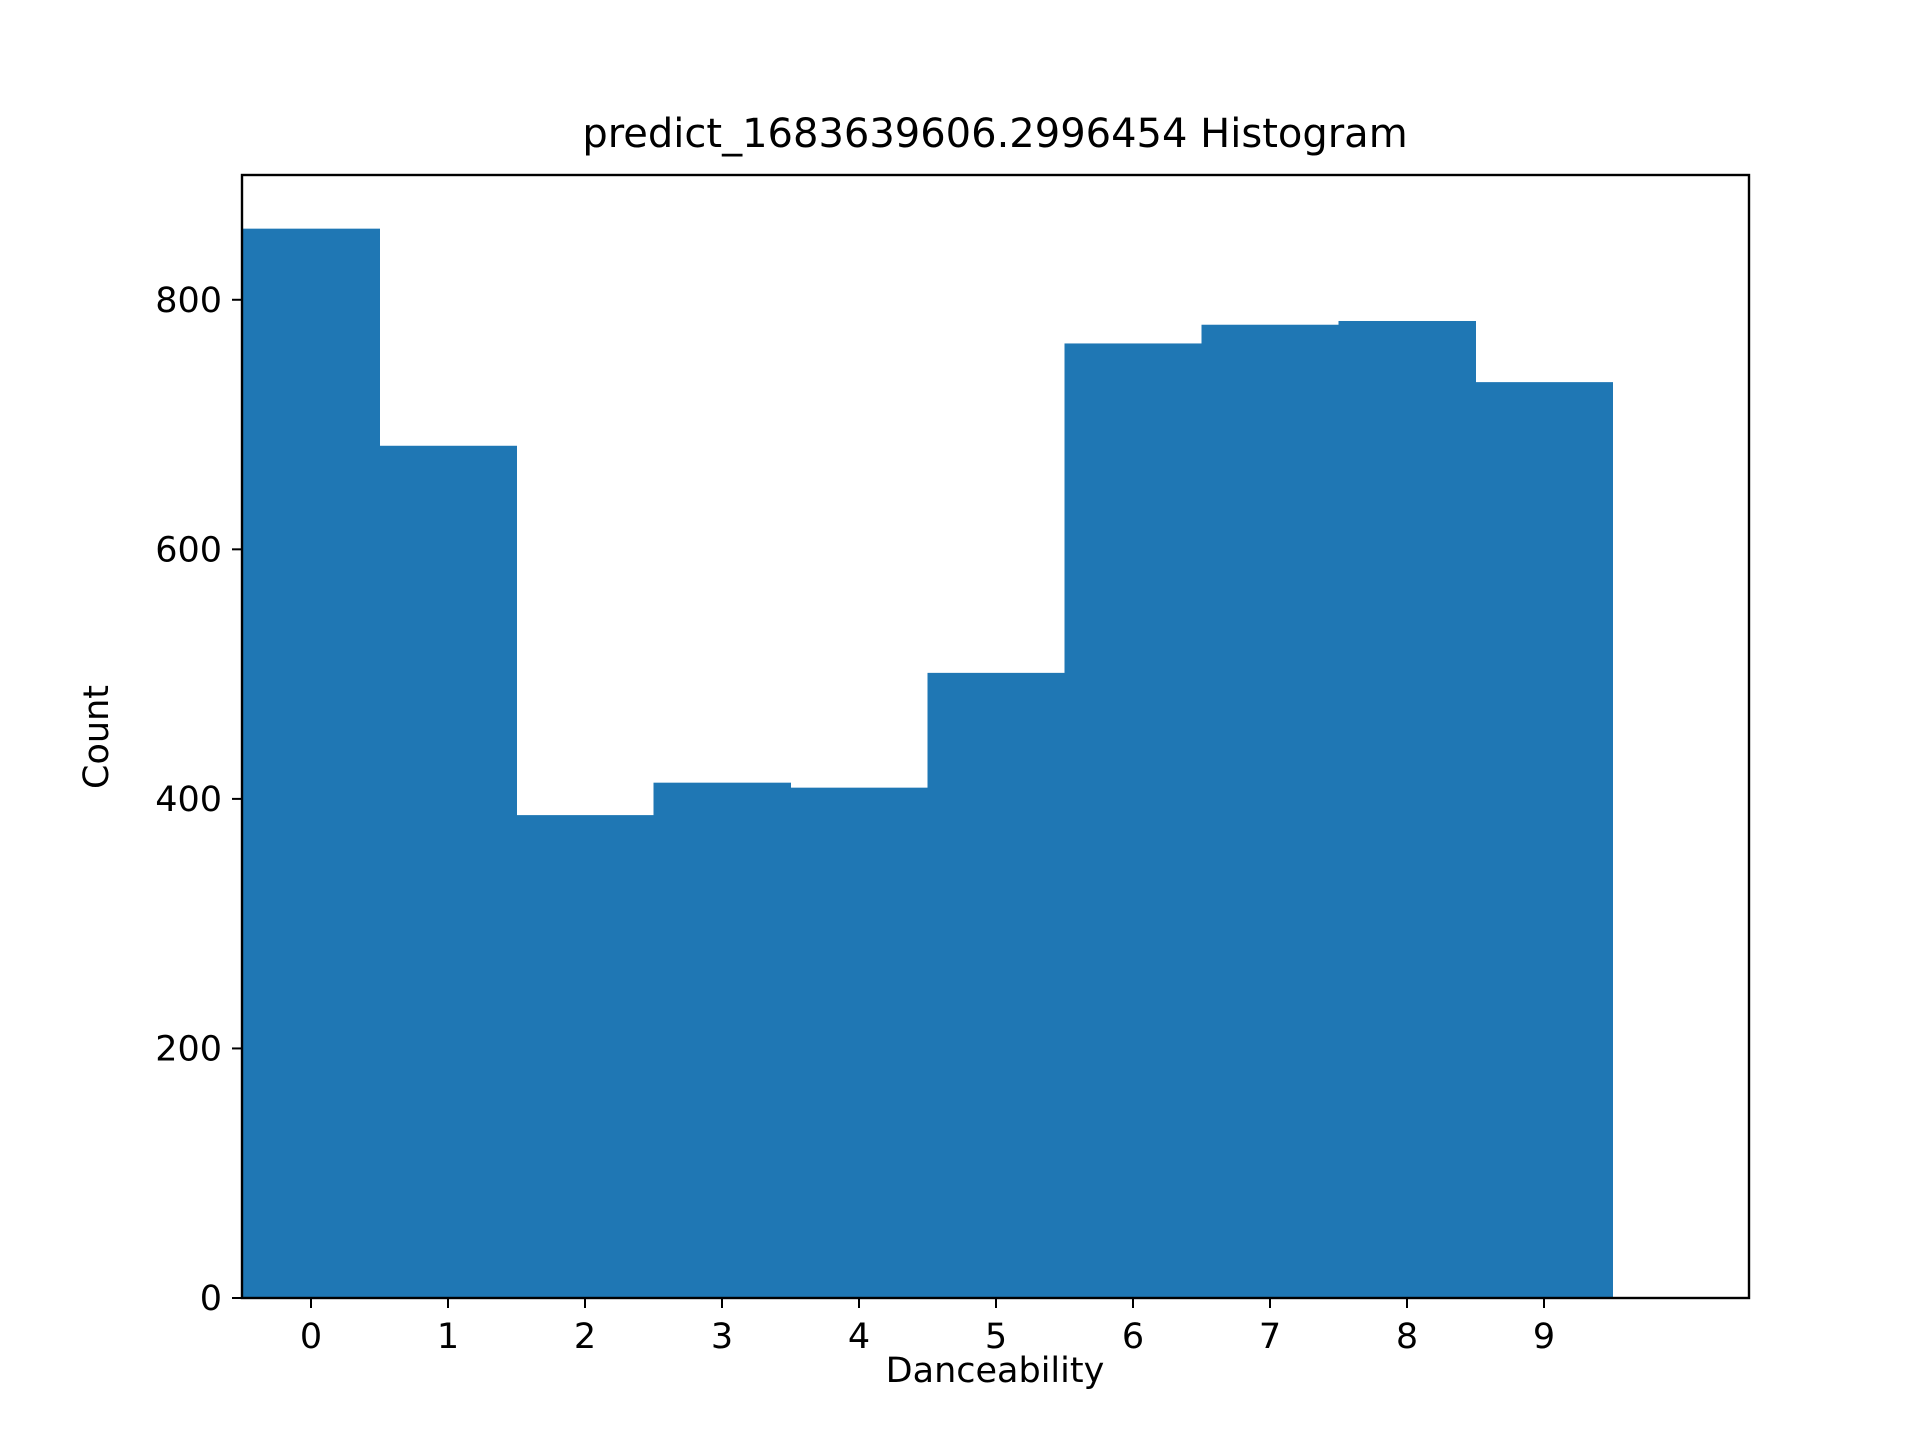 The image size is (1920, 1445). I want to click on x-tick-label-8: 8, so click(1407, 1337).